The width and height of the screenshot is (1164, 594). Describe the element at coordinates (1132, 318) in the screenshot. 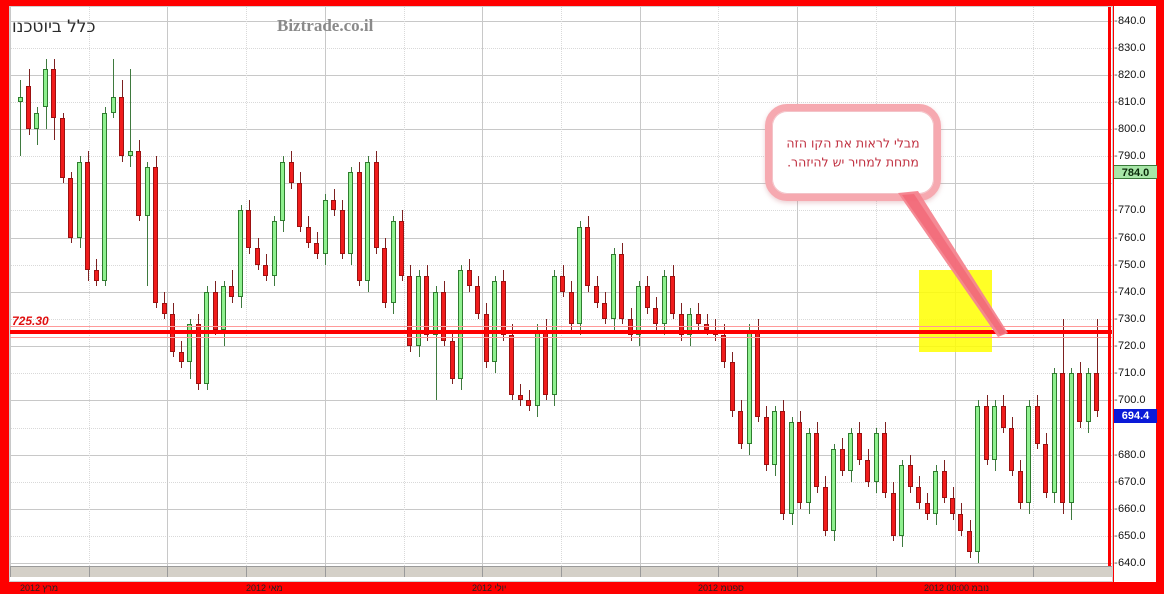

I see `price-tick-label: 730.0` at that location.